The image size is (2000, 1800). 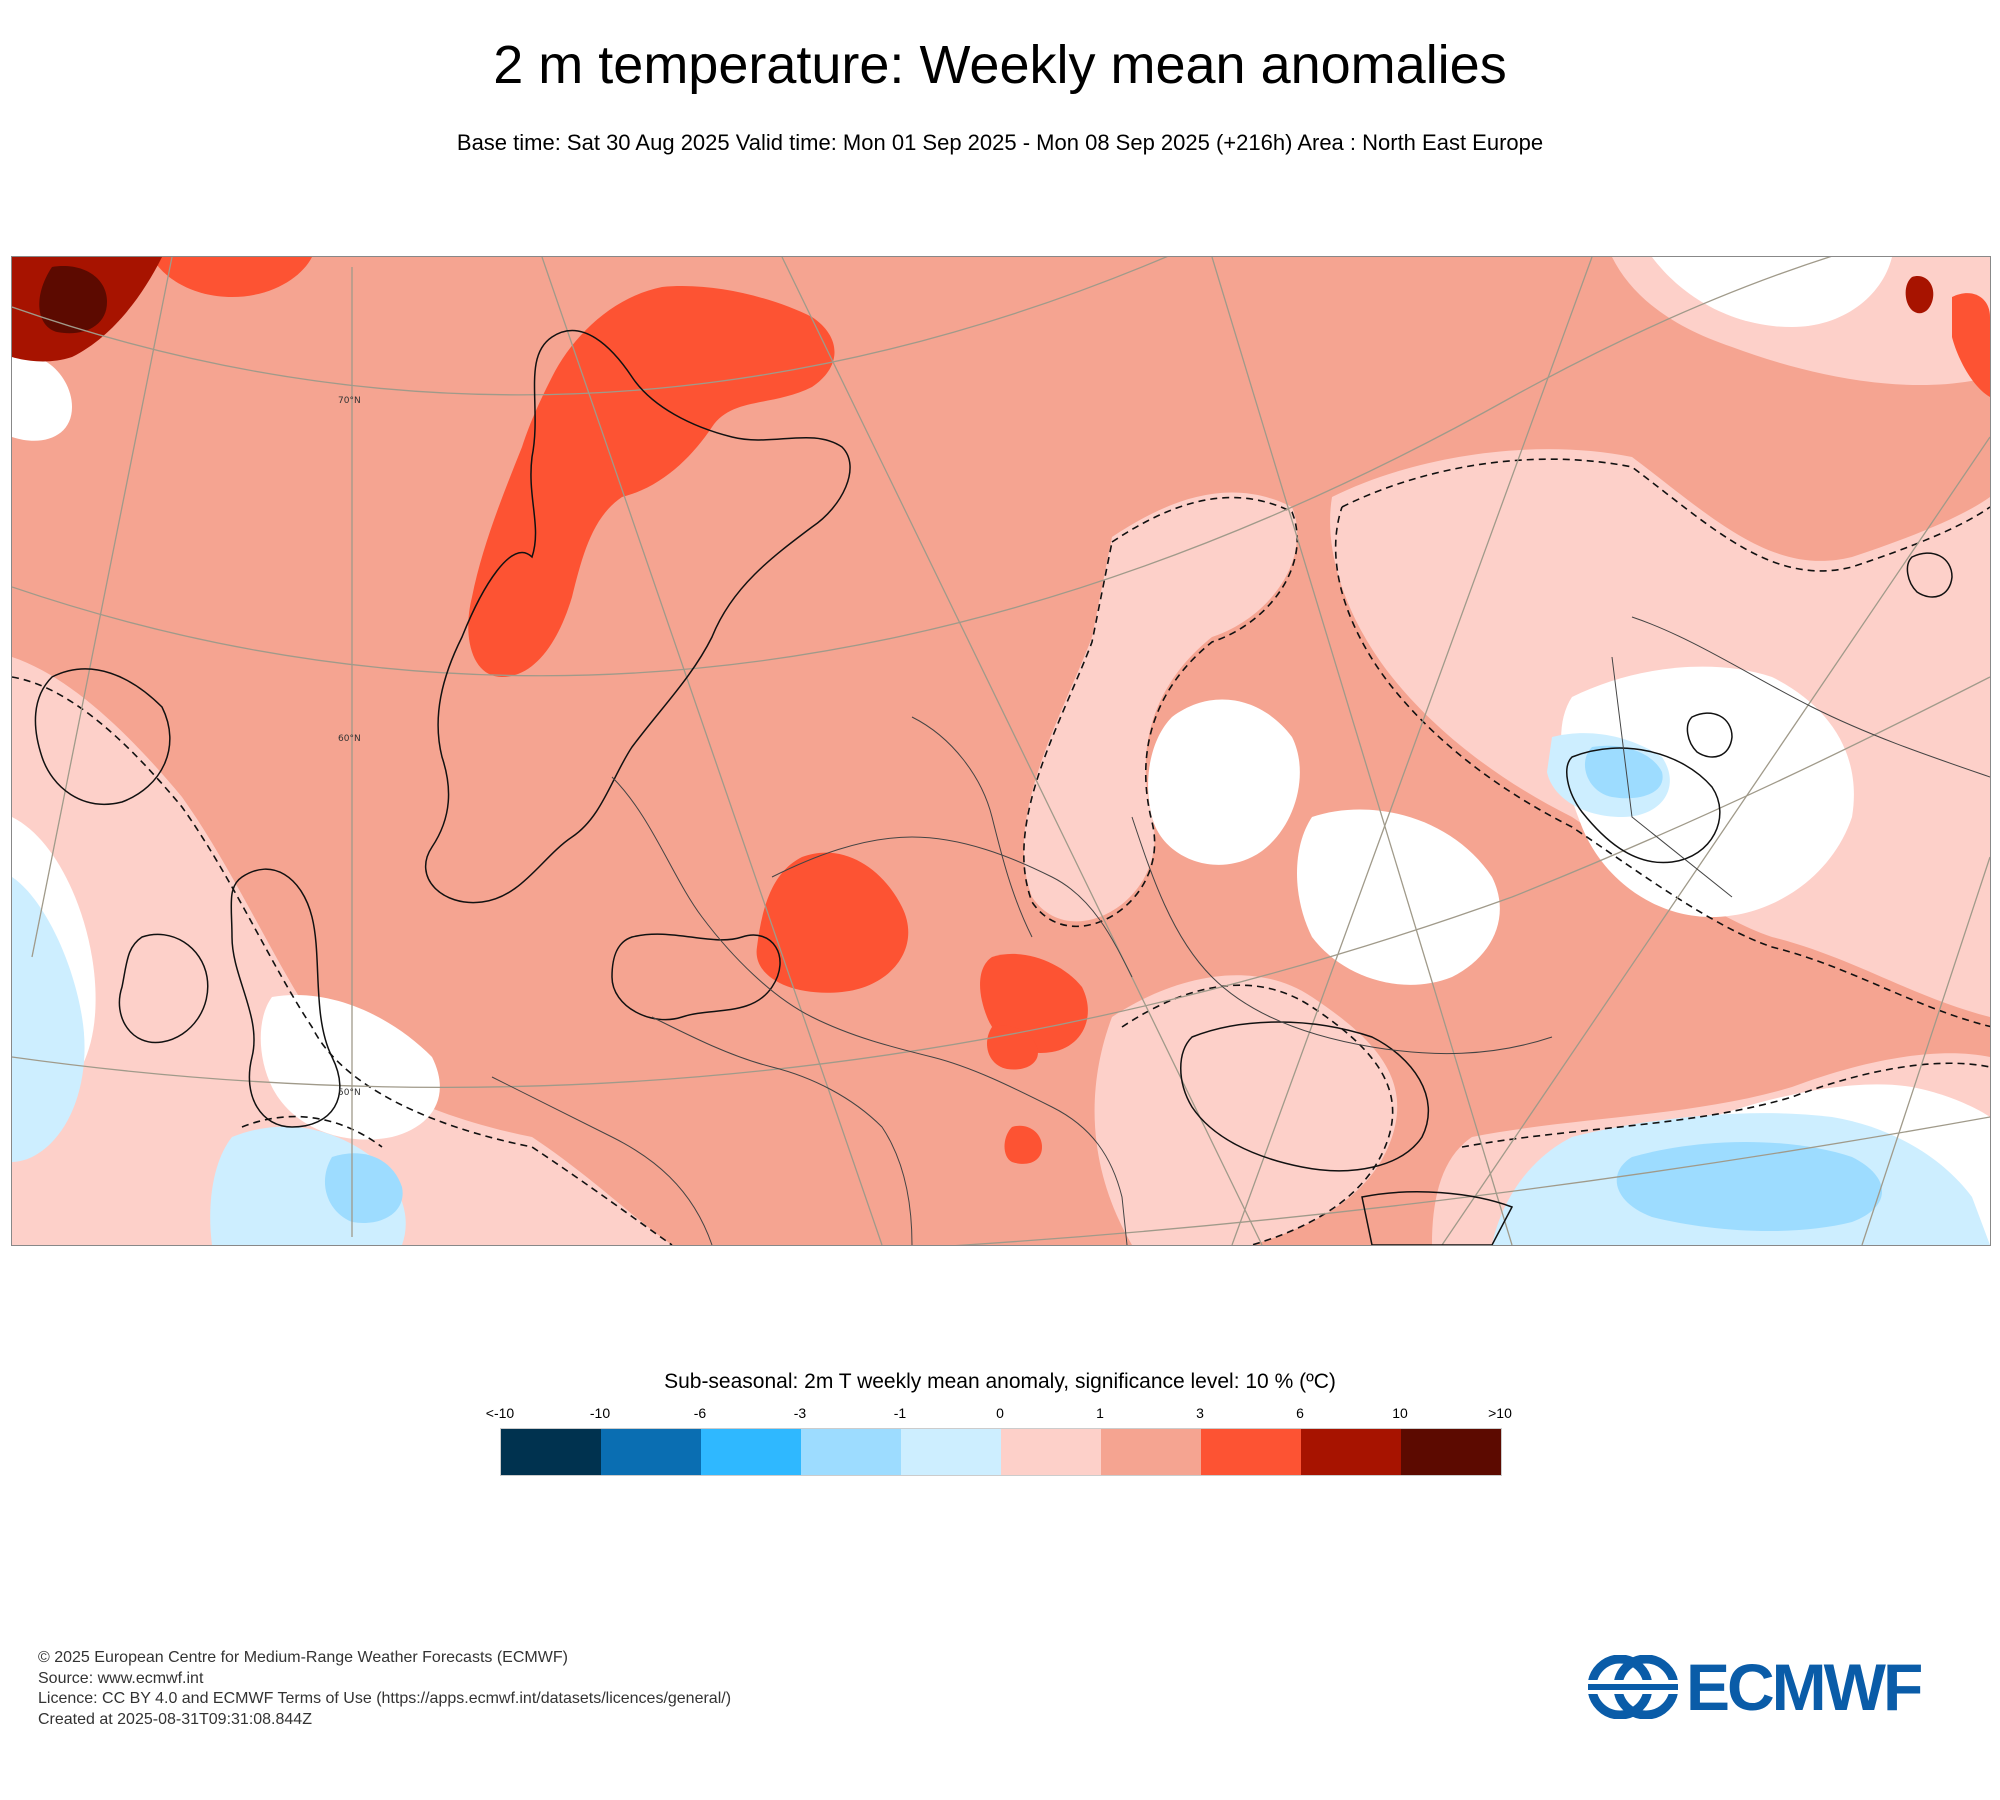 I want to click on legend-colorbar, so click(x=1001, y=1452).